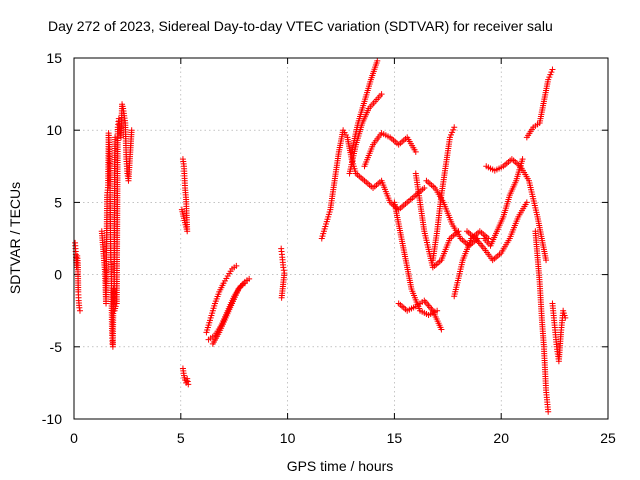 This screenshot has height=480, width=640. Describe the element at coordinates (58, 202) in the screenshot. I see `y-tick-label: 5` at that location.